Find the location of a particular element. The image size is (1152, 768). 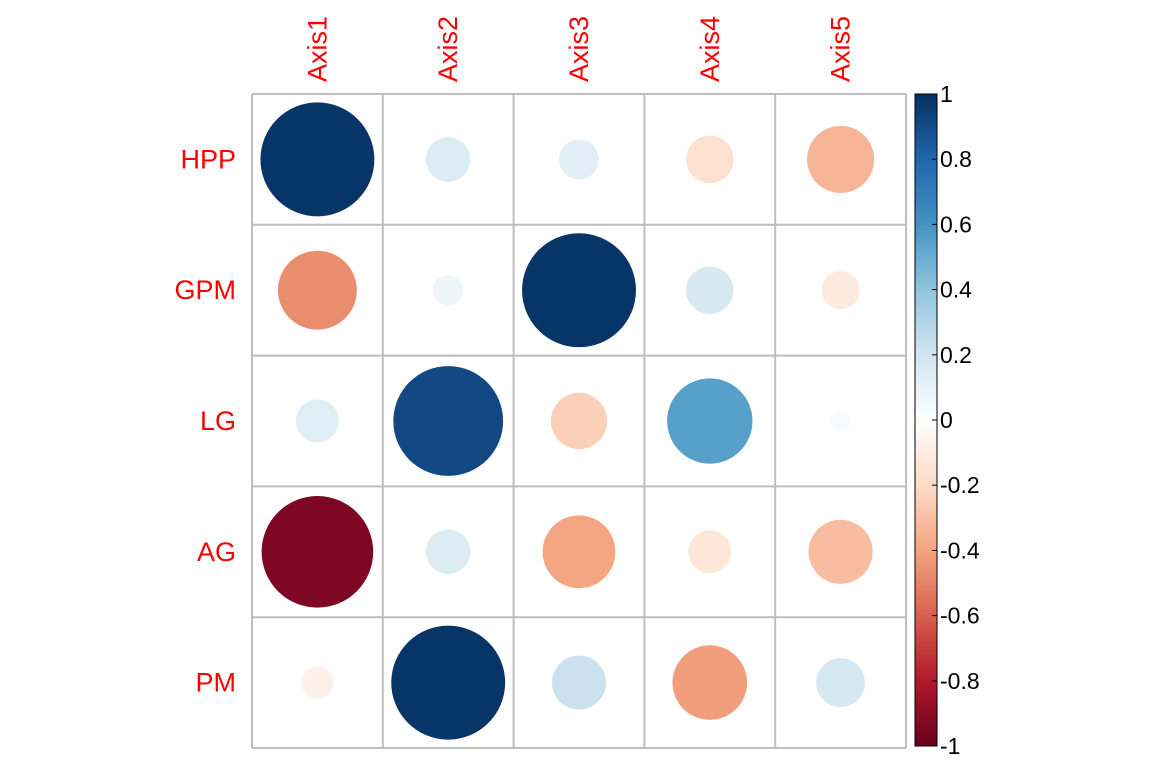

legend-tick-label: -0.2 is located at coordinates (960, 485).